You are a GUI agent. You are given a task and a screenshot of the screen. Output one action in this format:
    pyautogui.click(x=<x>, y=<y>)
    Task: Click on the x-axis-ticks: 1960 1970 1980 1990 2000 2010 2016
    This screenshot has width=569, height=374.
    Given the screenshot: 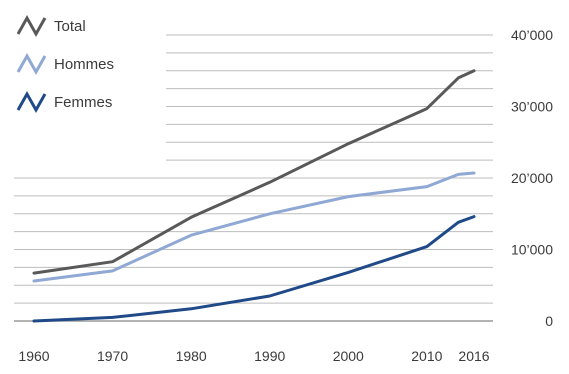 What is the action you would take?
    pyautogui.click(x=253, y=356)
    